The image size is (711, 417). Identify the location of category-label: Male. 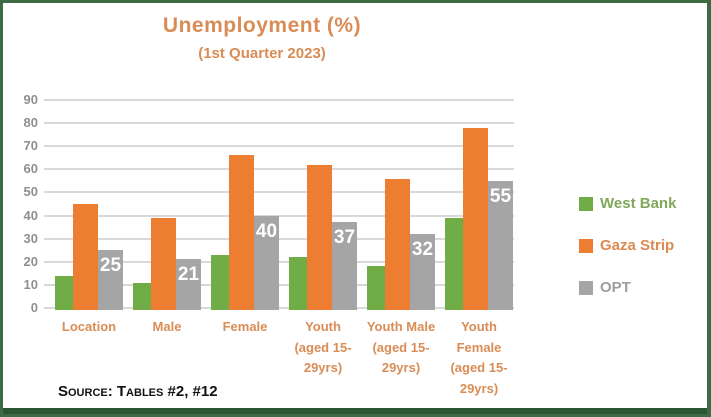
(167, 326).